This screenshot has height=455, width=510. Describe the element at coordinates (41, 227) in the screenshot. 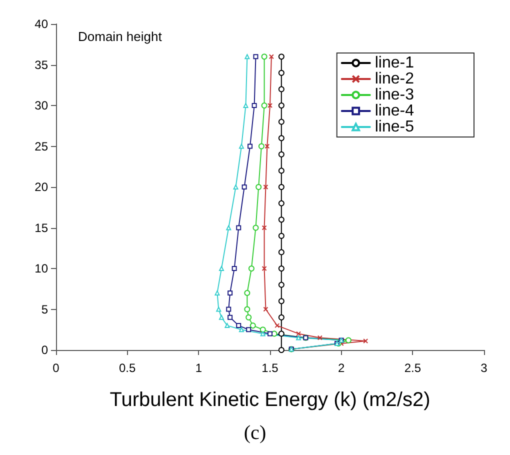

I see `y-tick-label: 15` at that location.